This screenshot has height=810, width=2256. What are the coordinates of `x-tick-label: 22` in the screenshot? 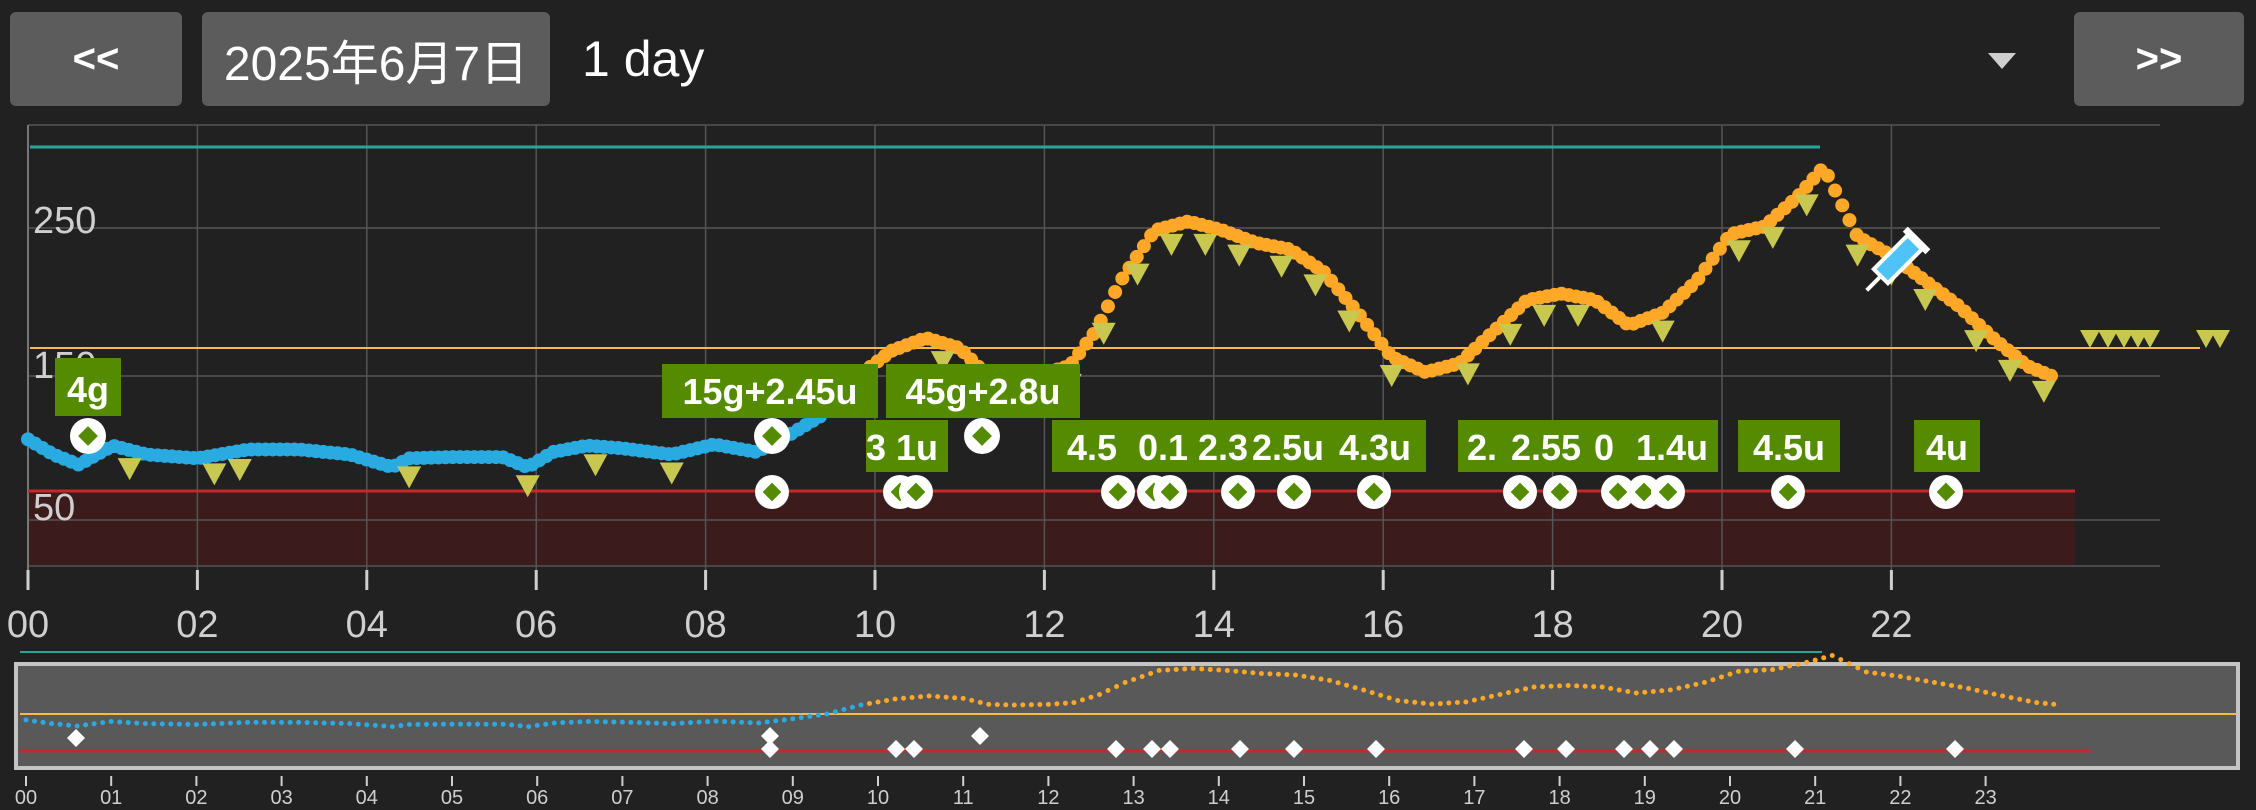 It's located at (1891, 625).